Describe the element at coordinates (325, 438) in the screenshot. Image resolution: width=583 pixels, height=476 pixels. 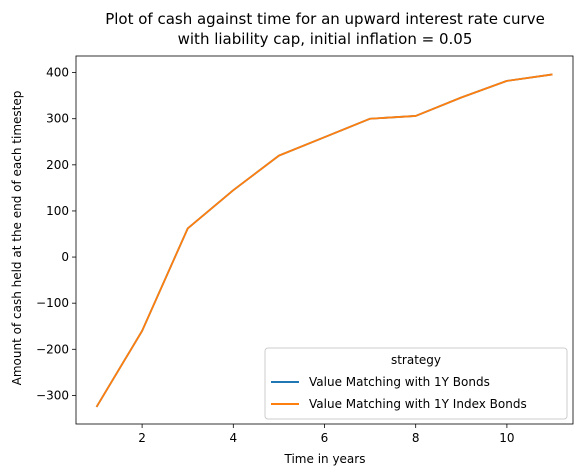
I see `x-tick-label: 6` at that location.